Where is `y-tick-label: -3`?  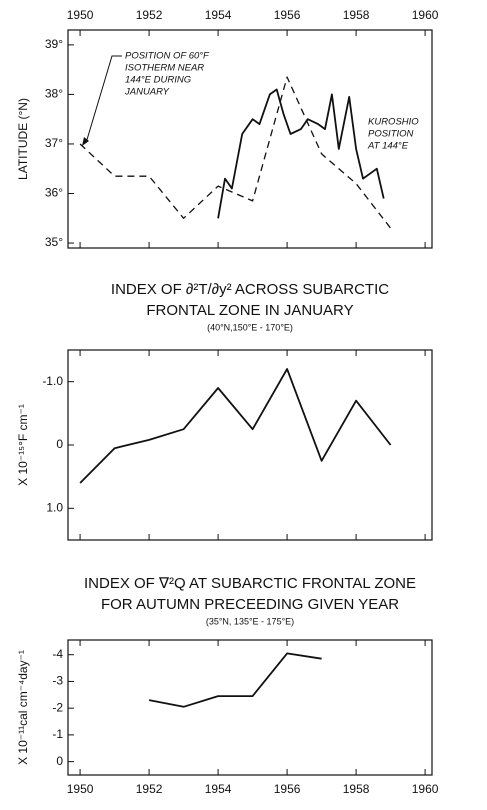 y-tick-label: -3 is located at coordinates (57, 681).